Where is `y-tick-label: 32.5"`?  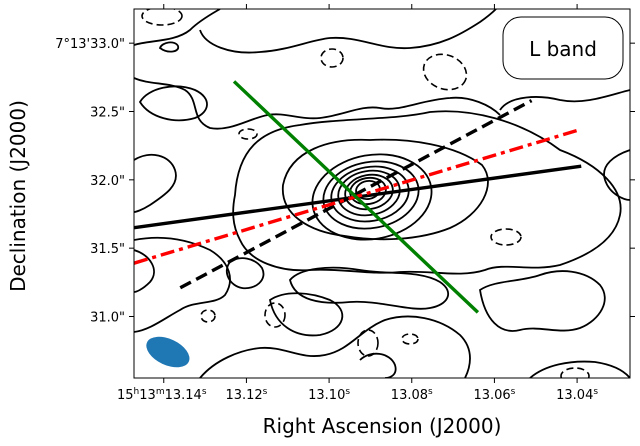 y-tick-label: 32.5" is located at coordinates (107, 113).